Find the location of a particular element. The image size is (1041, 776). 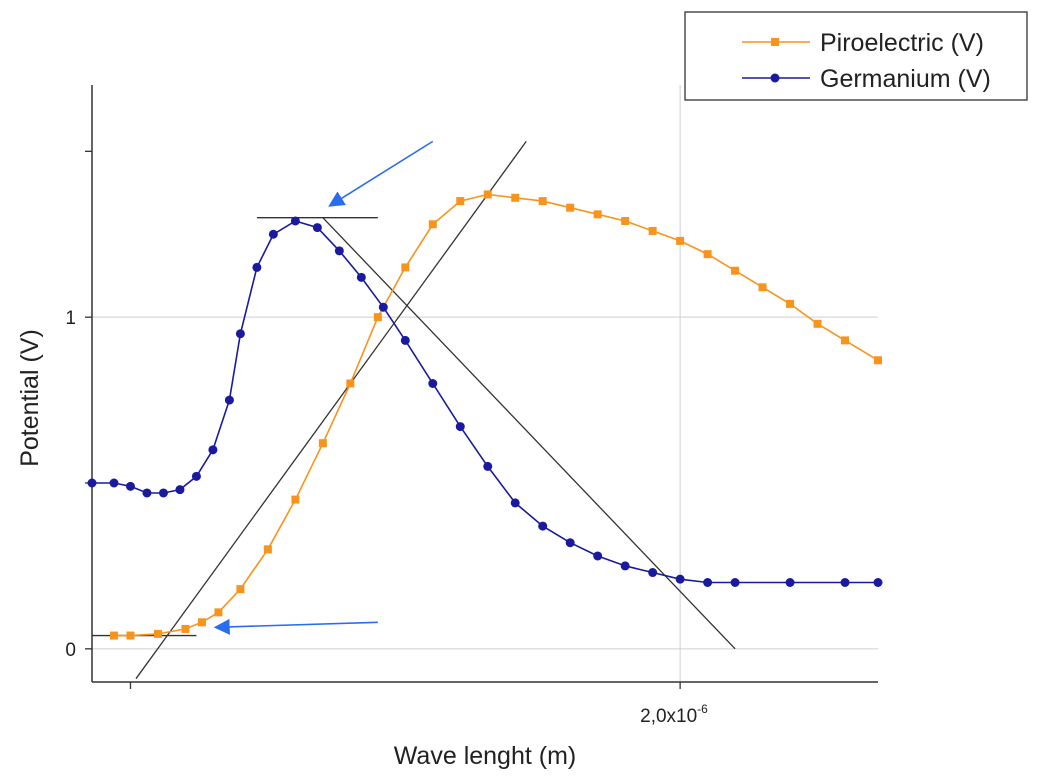

annotation-arrows is located at coordinates (323, 387).